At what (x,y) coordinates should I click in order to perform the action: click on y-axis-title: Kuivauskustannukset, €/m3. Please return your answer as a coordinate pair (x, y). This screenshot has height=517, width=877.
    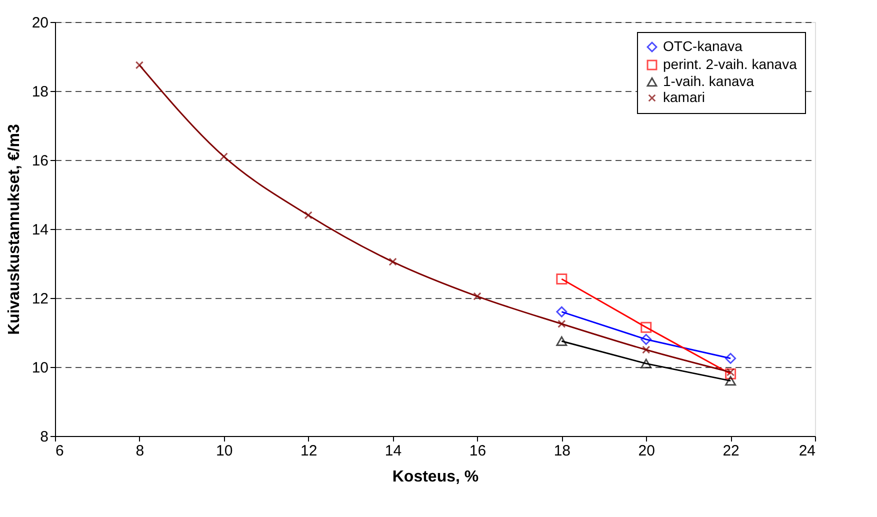
    Looking at the image, I should click on (14, 229).